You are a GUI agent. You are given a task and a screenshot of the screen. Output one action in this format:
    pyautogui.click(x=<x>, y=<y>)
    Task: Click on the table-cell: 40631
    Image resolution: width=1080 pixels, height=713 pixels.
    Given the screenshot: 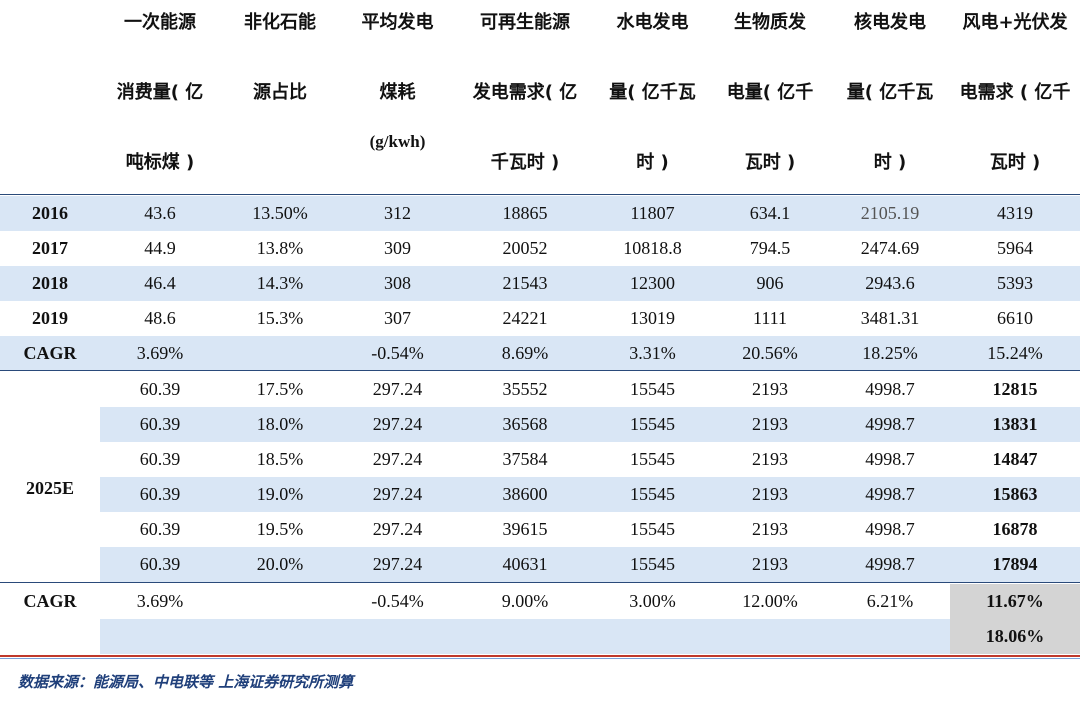 What is the action you would take?
    pyautogui.click(x=525, y=564)
    